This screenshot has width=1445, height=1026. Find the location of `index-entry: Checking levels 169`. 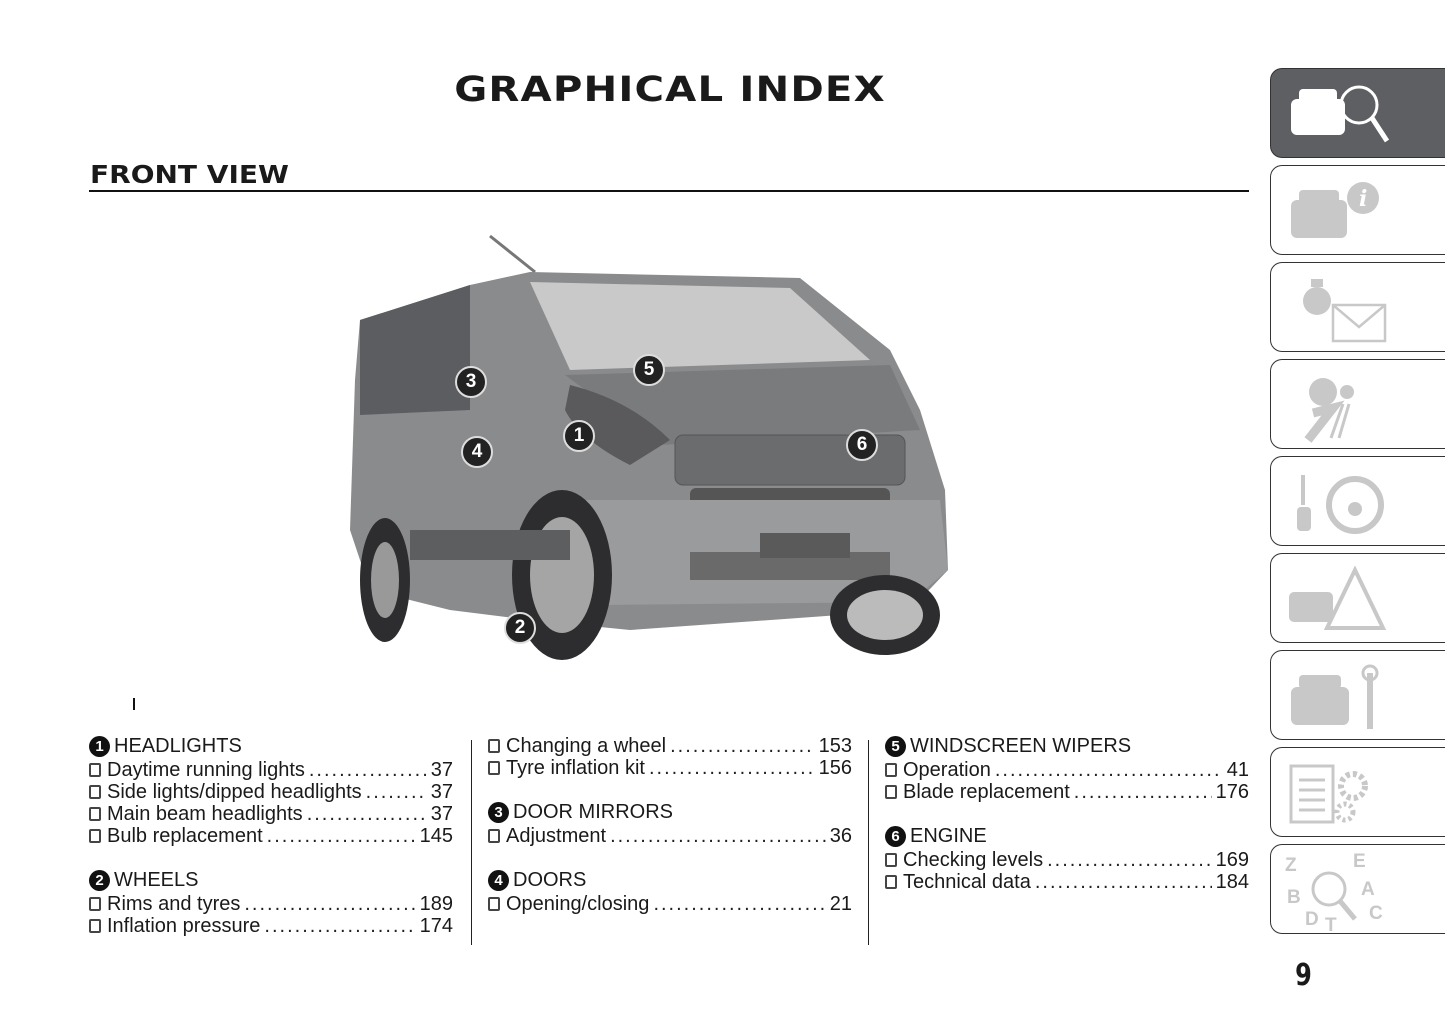

index-entry: Checking levels 169 is located at coordinates (1067, 860).